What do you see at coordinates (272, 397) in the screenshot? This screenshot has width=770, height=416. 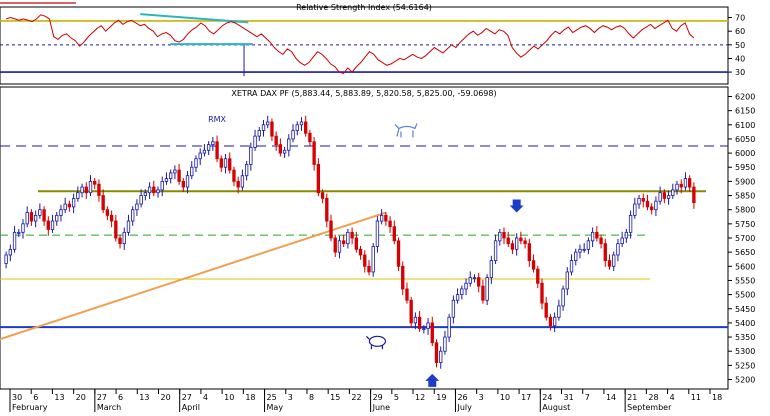 I see `x-tick-label: 25` at bounding box center [272, 397].